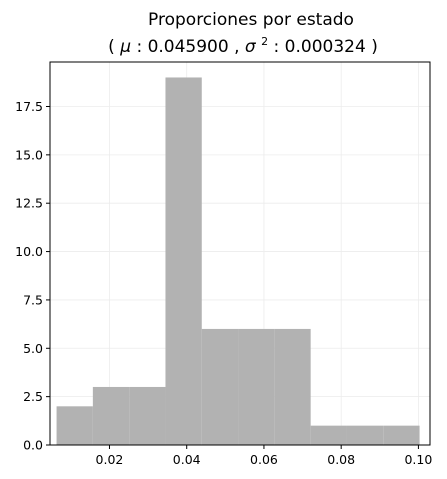 The image size is (447, 479). I want to click on title-mu-value: 0.045900, so click(188, 47).